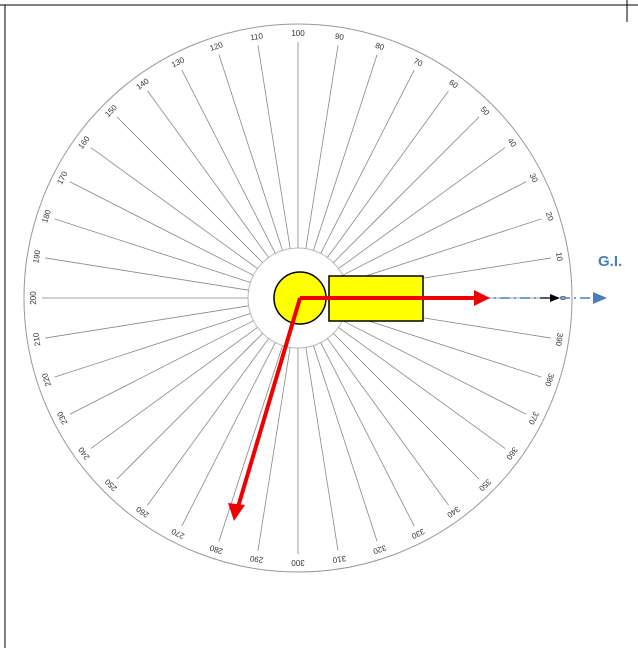 This screenshot has width=638, height=648. What do you see at coordinates (36, 256) in the screenshot?
I see `dial-label: 190` at bounding box center [36, 256].